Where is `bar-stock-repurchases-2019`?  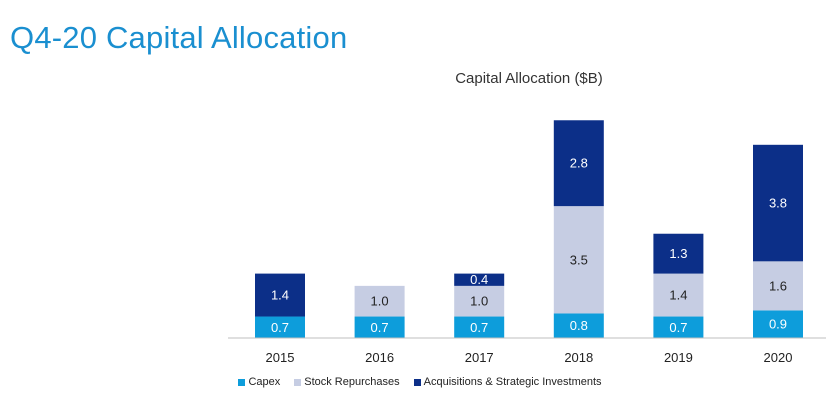 bar-stock-repurchases-2019 is located at coordinates (678, 295).